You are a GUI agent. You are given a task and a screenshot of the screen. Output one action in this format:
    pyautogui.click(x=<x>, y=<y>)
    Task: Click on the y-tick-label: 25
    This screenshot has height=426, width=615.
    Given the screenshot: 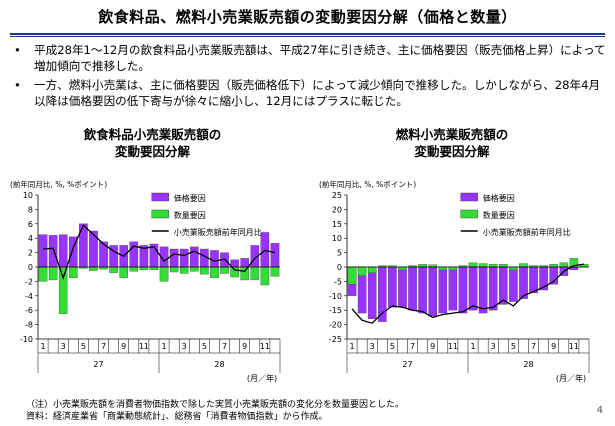 What is the action you would take?
    pyautogui.click(x=337, y=195)
    